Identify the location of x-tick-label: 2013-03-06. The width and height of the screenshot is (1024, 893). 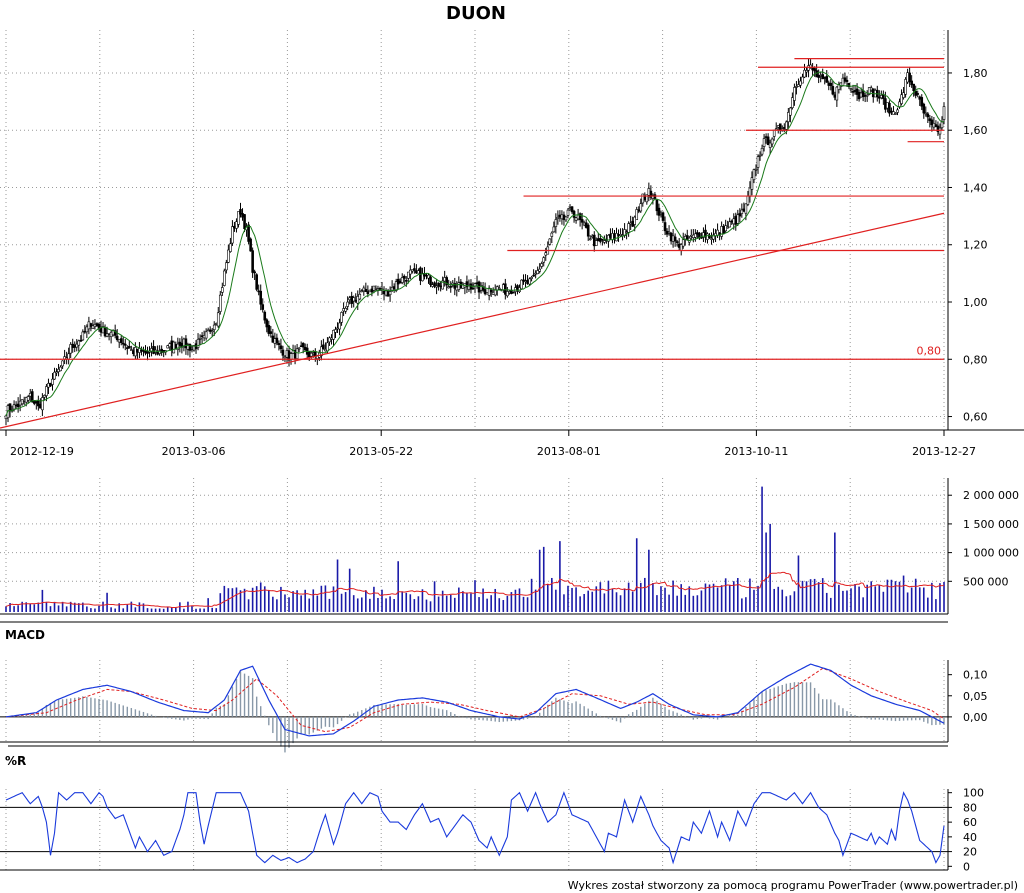
(194, 451).